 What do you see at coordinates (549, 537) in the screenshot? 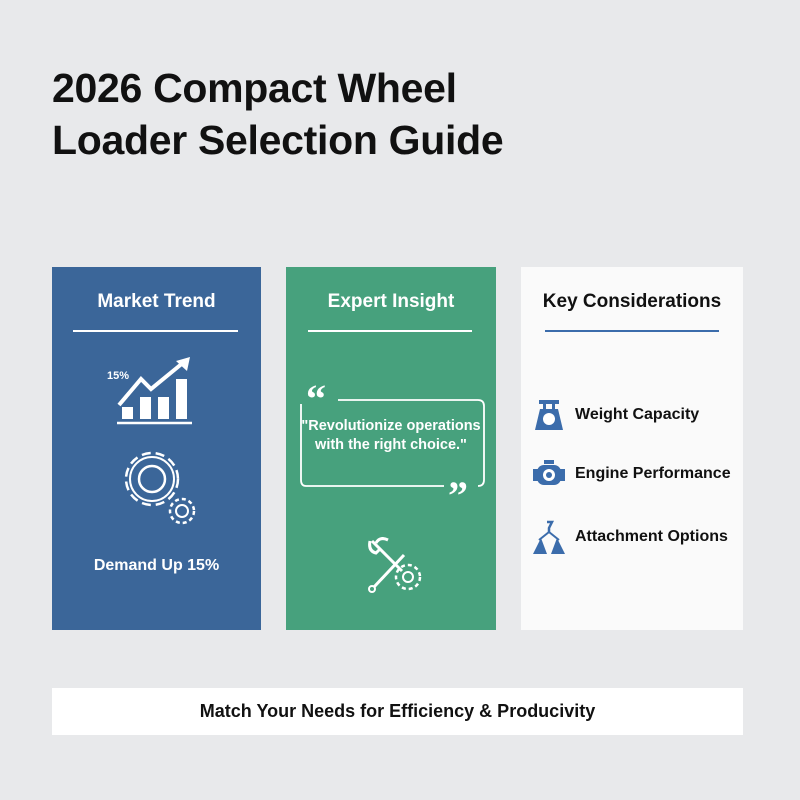
I see `attachment-hook-icon` at bounding box center [549, 537].